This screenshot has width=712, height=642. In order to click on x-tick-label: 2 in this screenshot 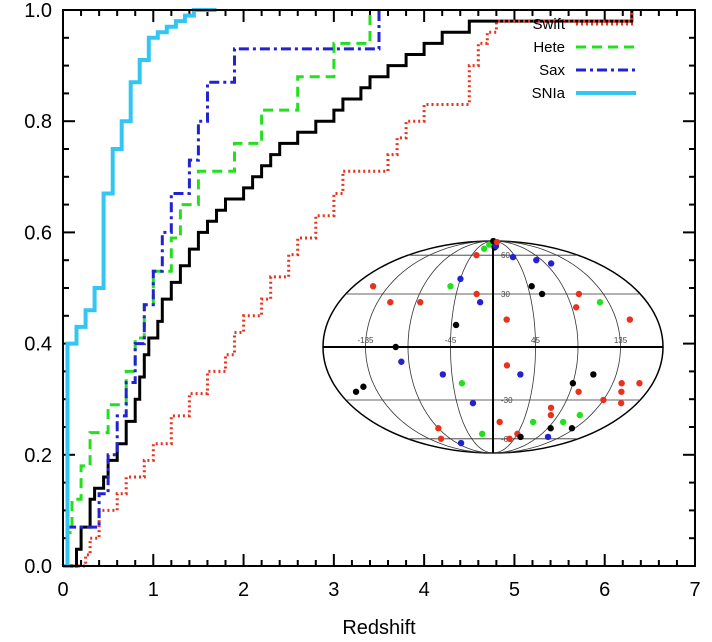, I will do `click(243, 590)`.